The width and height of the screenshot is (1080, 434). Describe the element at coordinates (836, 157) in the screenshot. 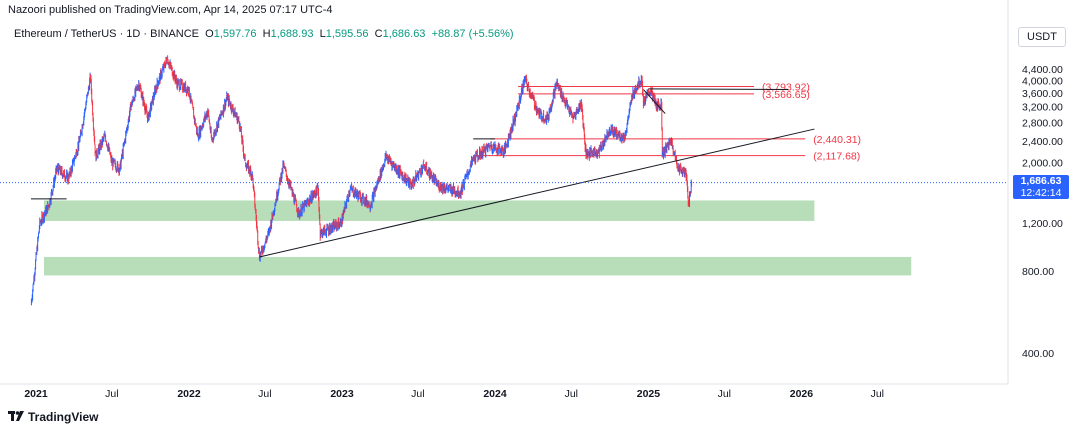

I see `level-label-4: (2,117.68)` at that location.